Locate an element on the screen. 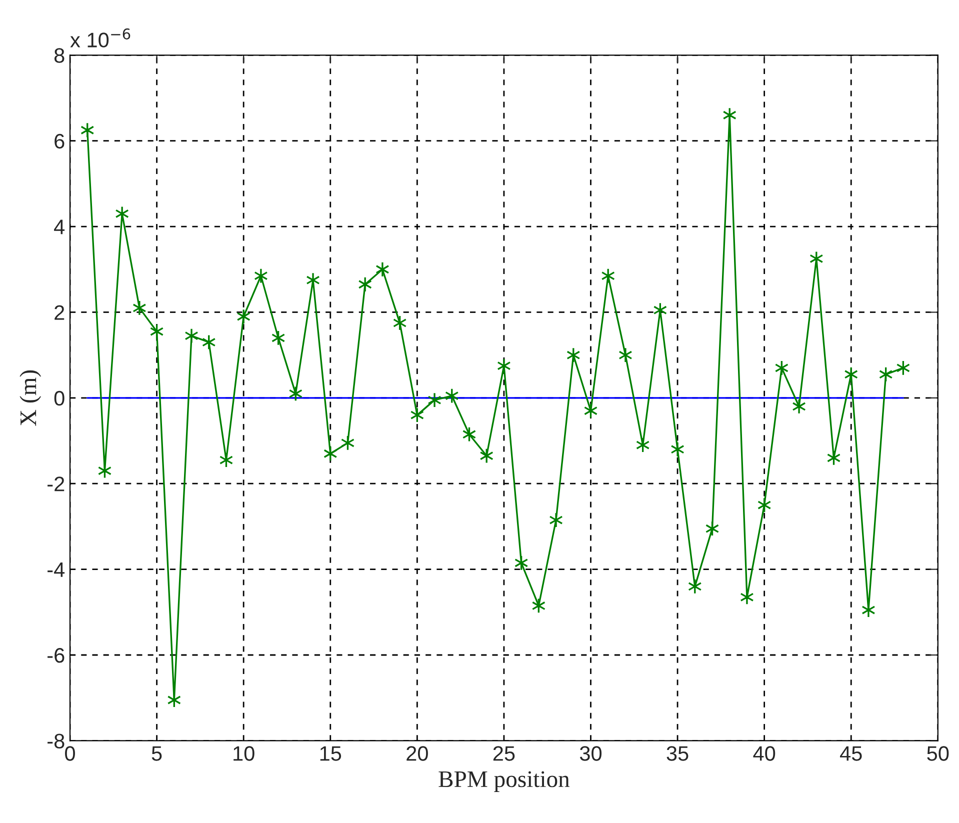 The width and height of the screenshot is (959, 823). x-tick-label: 10 is located at coordinates (244, 753).